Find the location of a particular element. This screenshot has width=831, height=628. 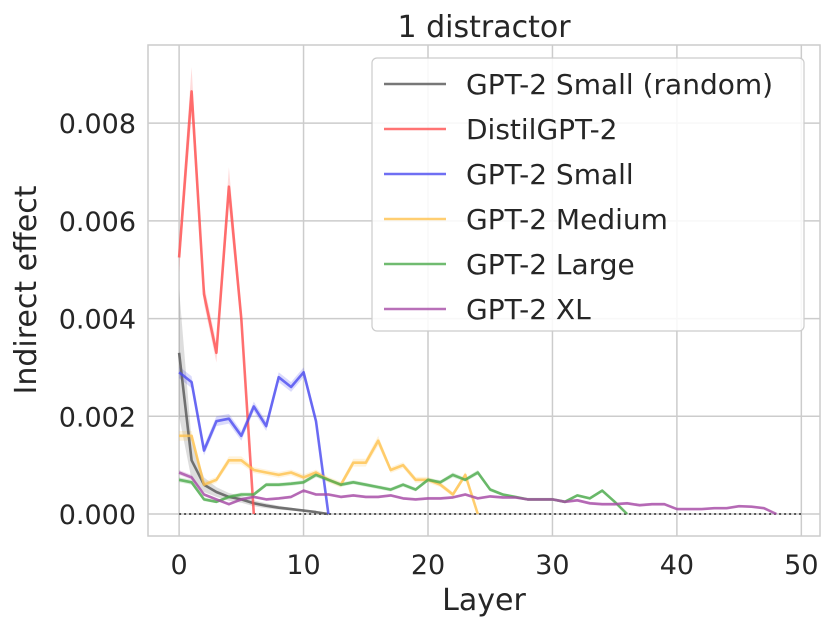

y-tick-label: 0.004 is located at coordinates (97, 320).